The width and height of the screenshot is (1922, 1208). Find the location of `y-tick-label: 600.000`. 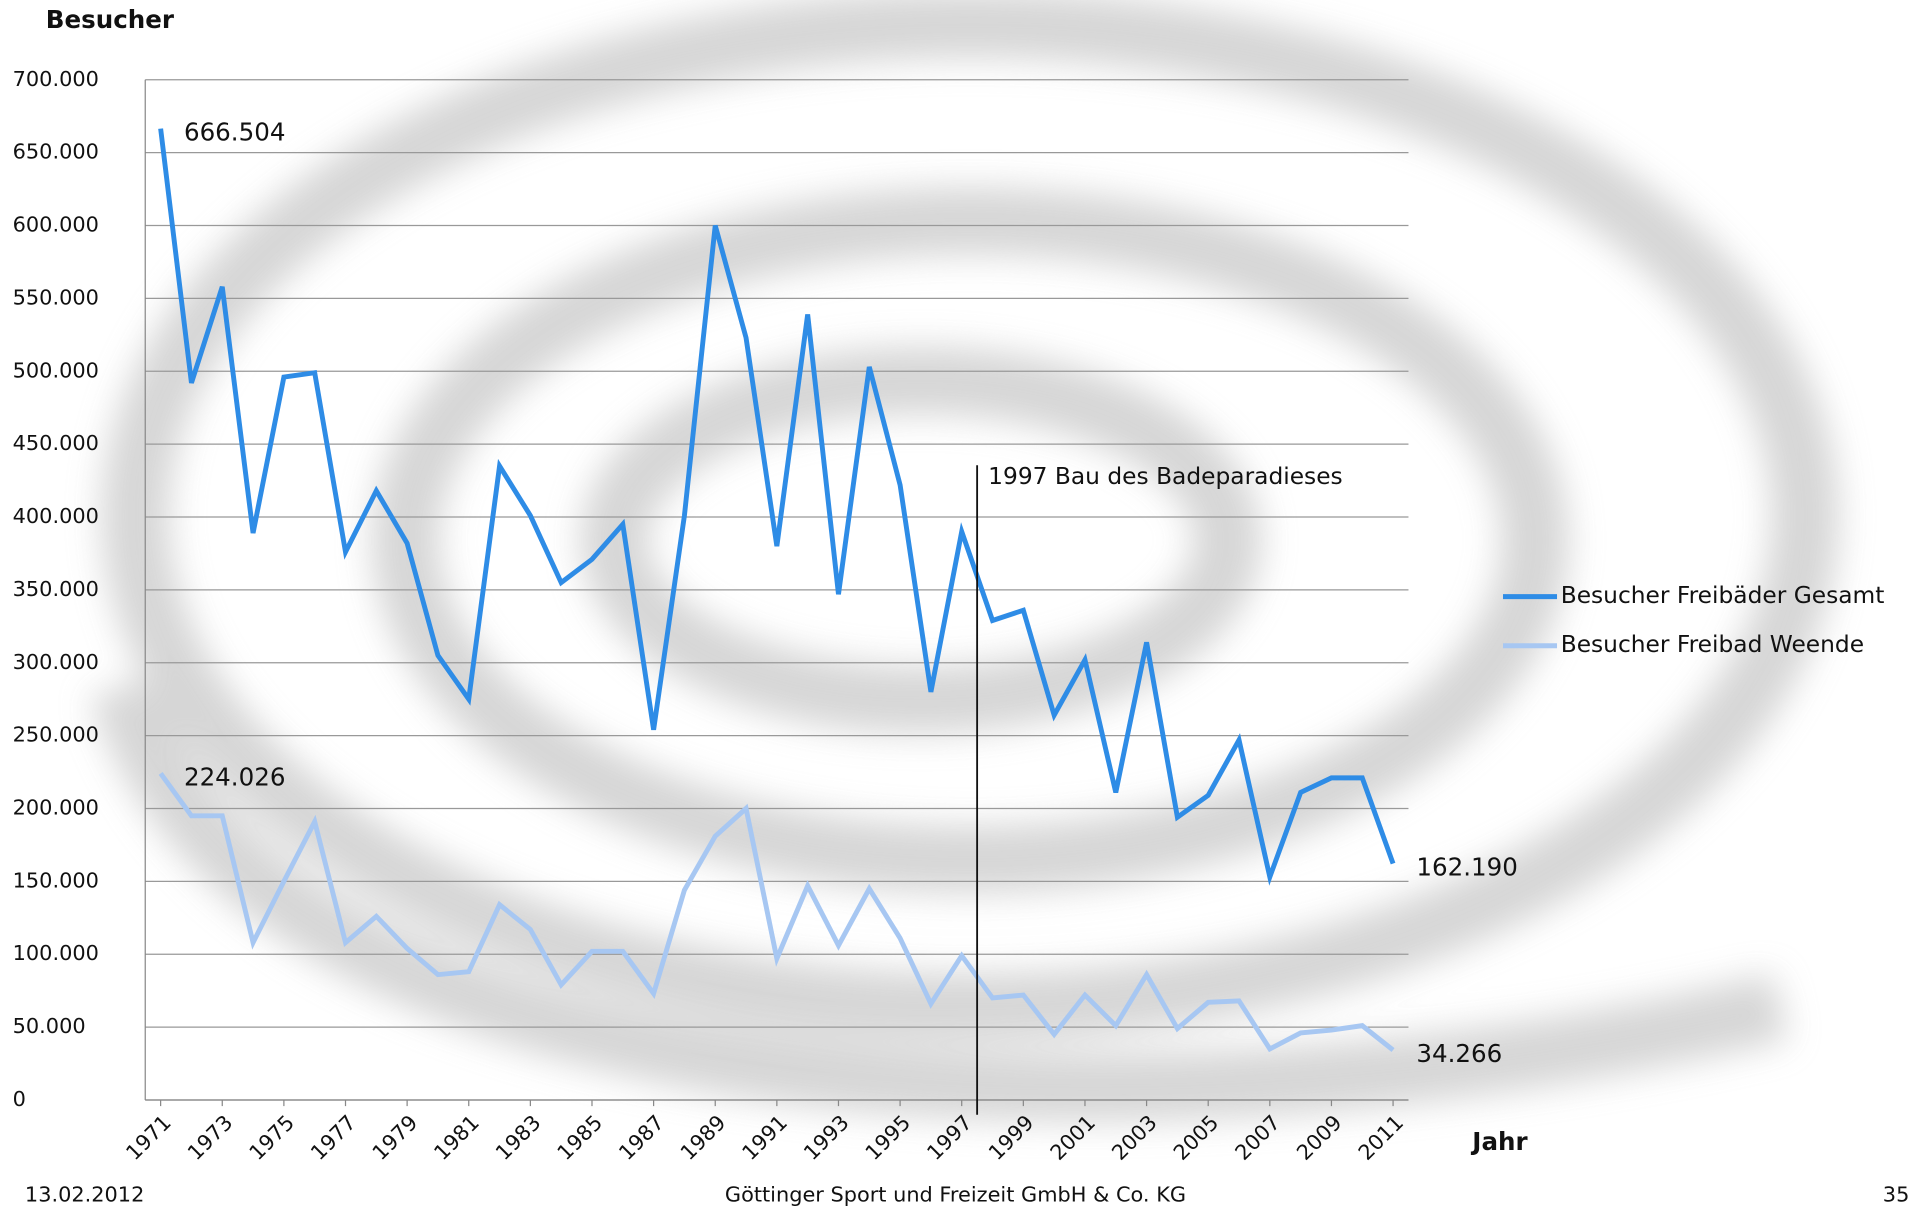

y-tick-label: 600.000 is located at coordinates (56, 225).